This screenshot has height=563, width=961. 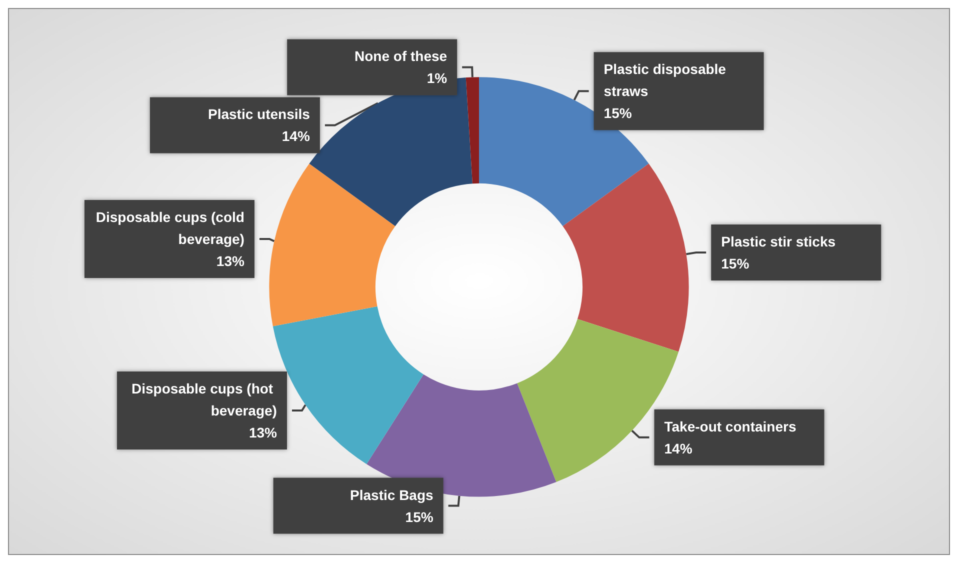 I want to click on slice-label: Plastic Bags, so click(x=392, y=494).